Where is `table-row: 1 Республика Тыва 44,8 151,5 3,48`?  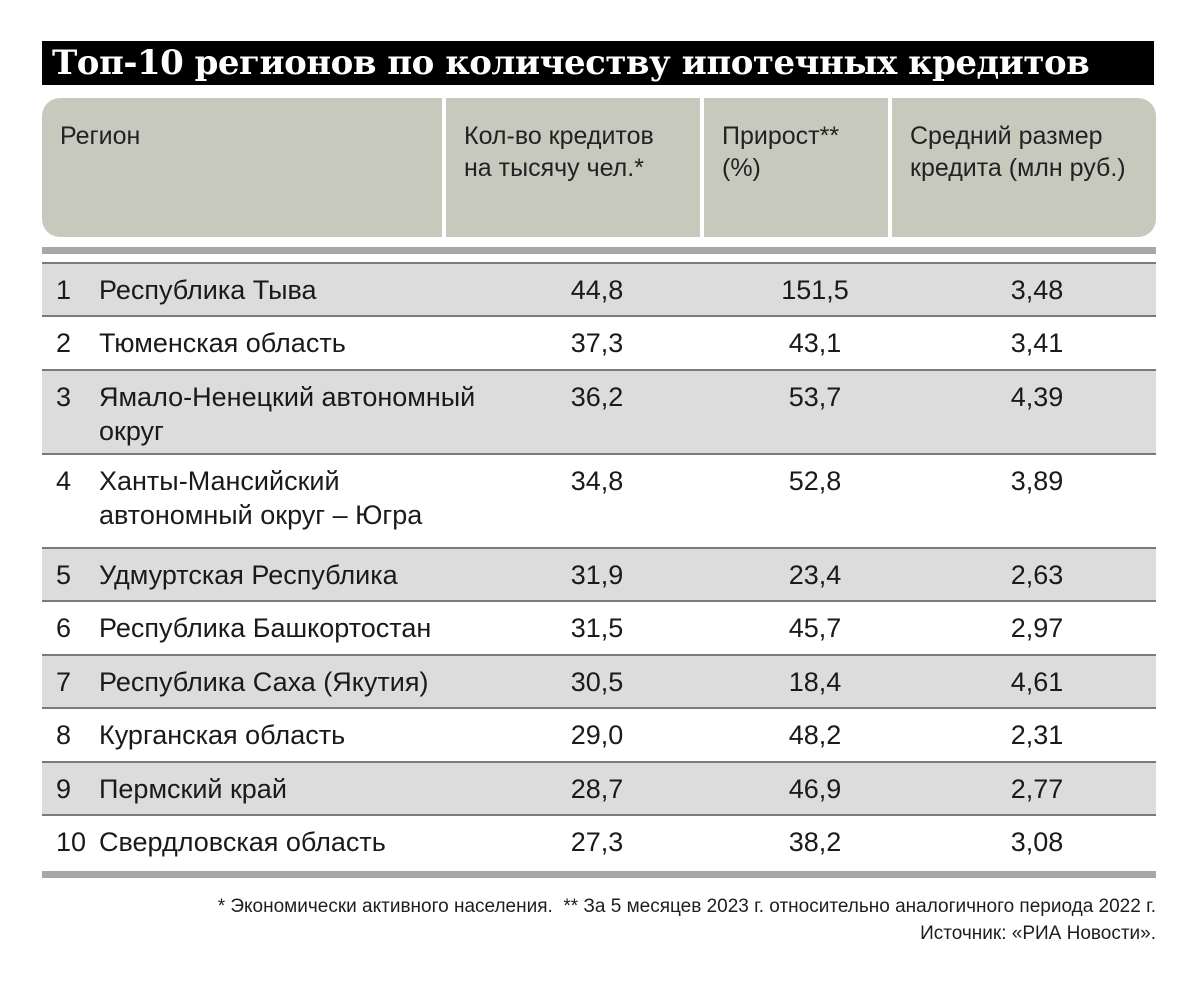
table-row: 1 Республика Тыва 44,8 151,5 3,48 is located at coordinates (599, 290).